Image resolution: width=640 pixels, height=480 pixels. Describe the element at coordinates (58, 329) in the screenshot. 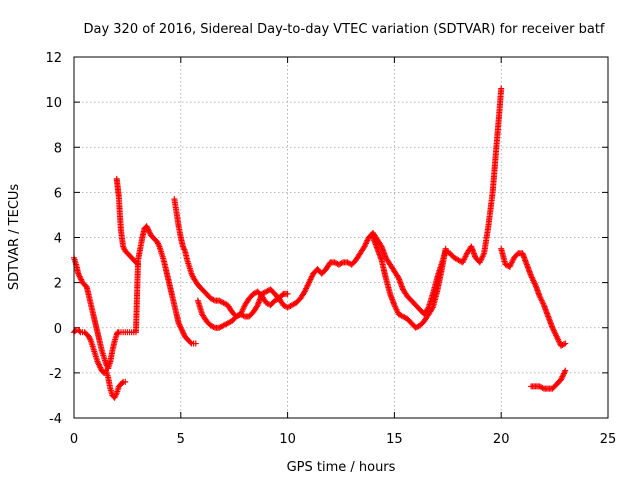

I see `y-tick-label: 0` at that location.